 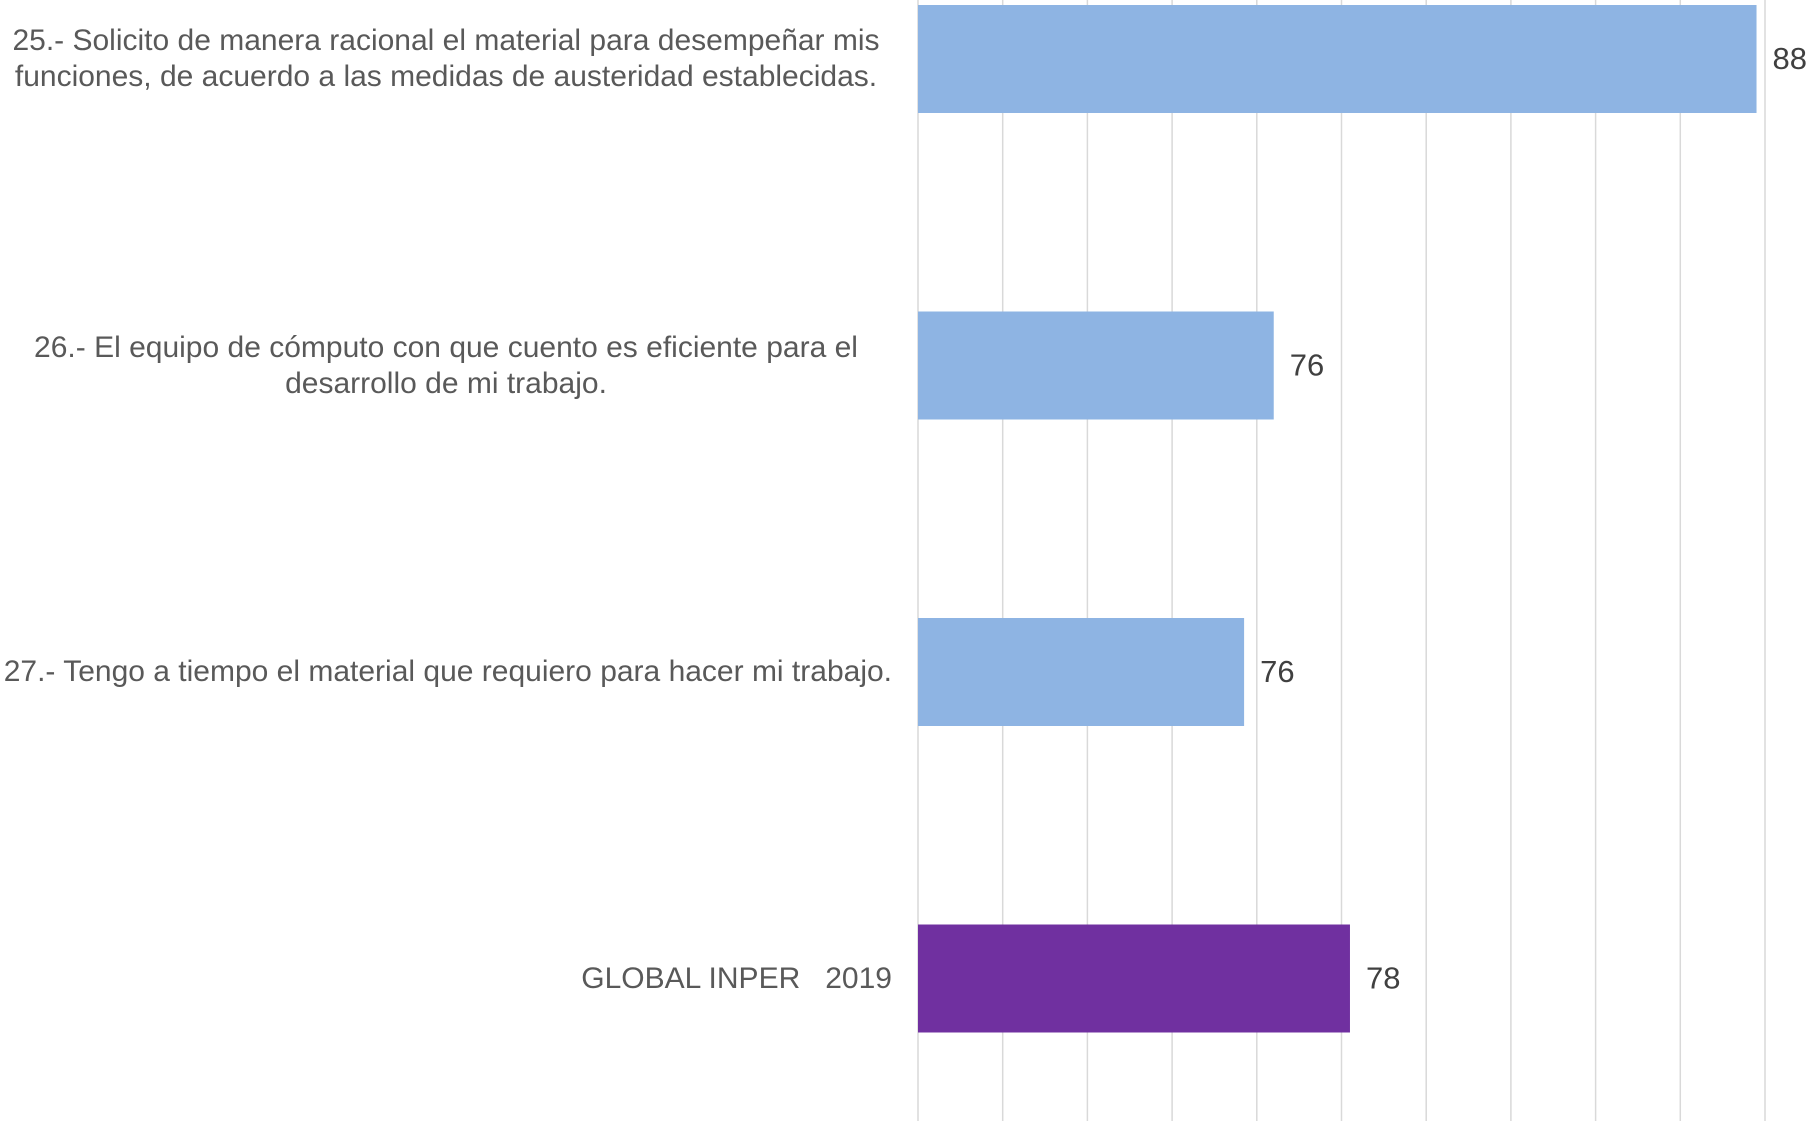 I want to click on data-label: 88, so click(x=1790, y=58).